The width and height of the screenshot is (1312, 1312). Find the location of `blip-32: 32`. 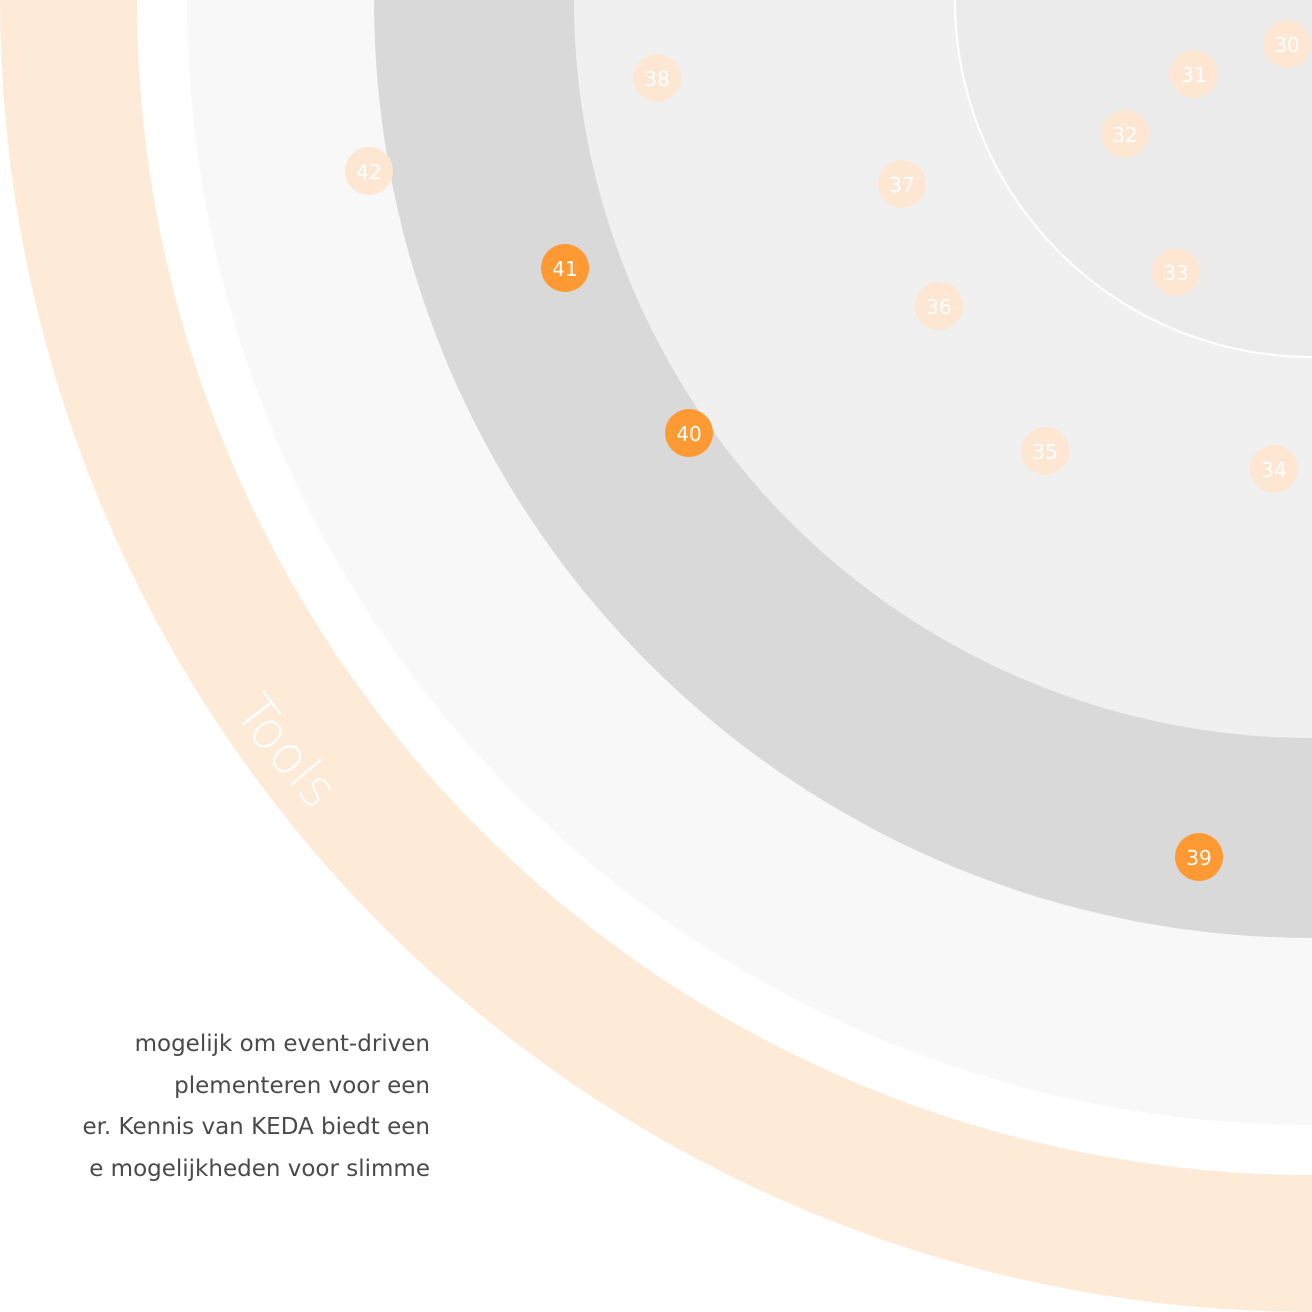

blip-32: 32 is located at coordinates (1125, 134).